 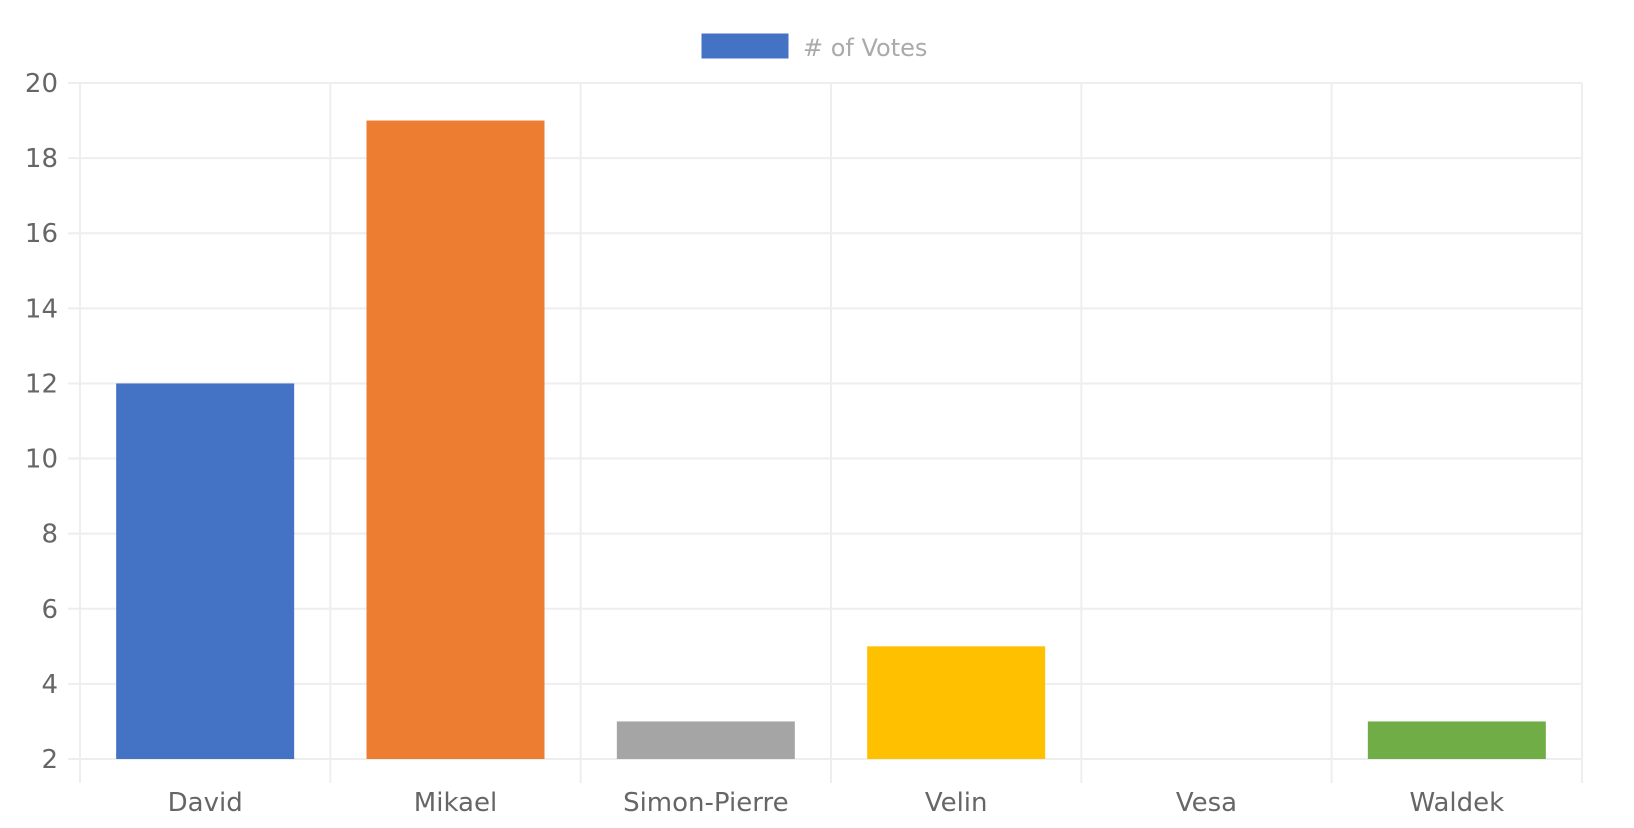 I want to click on x-tick-label: David, so click(x=205, y=803).